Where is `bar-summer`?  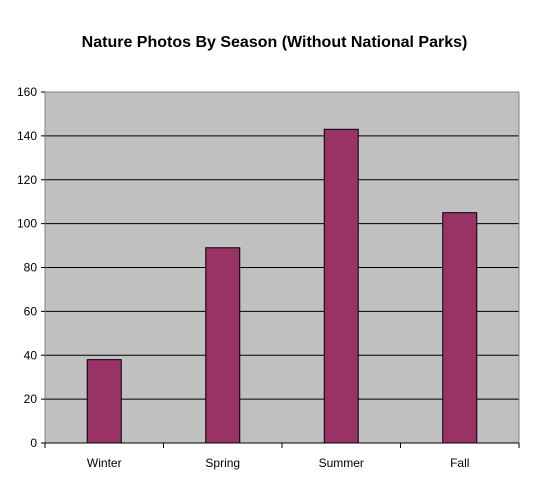 bar-summer is located at coordinates (341, 286).